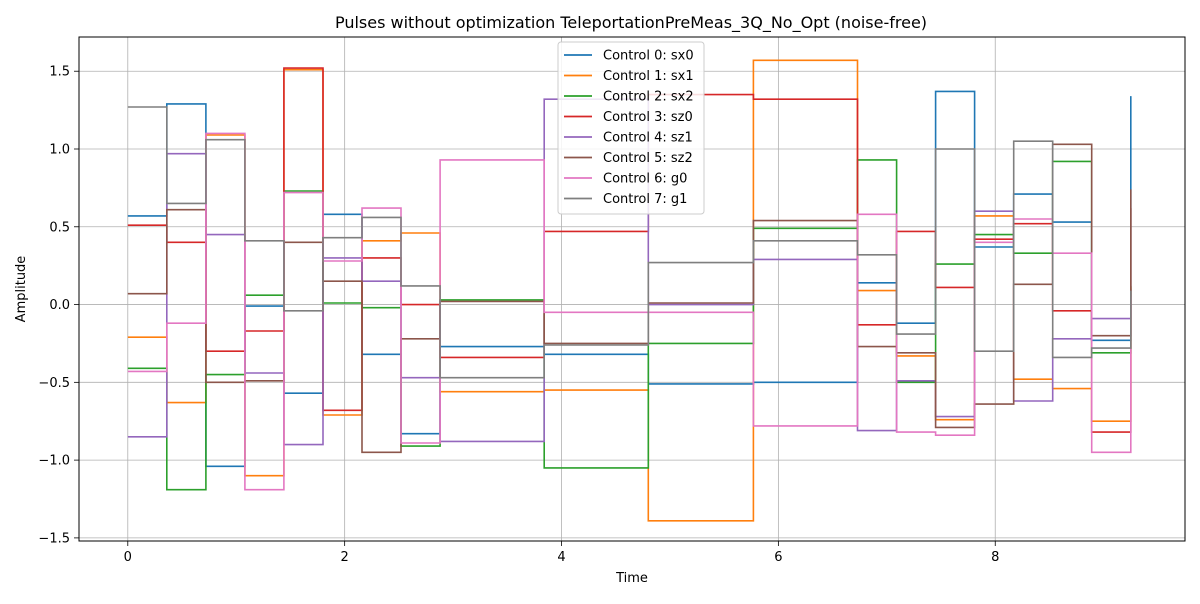 The height and width of the screenshot is (604, 1200). Describe the element at coordinates (648, 56) in the screenshot. I see `legend-label-0: Control 0: sx0` at that location.